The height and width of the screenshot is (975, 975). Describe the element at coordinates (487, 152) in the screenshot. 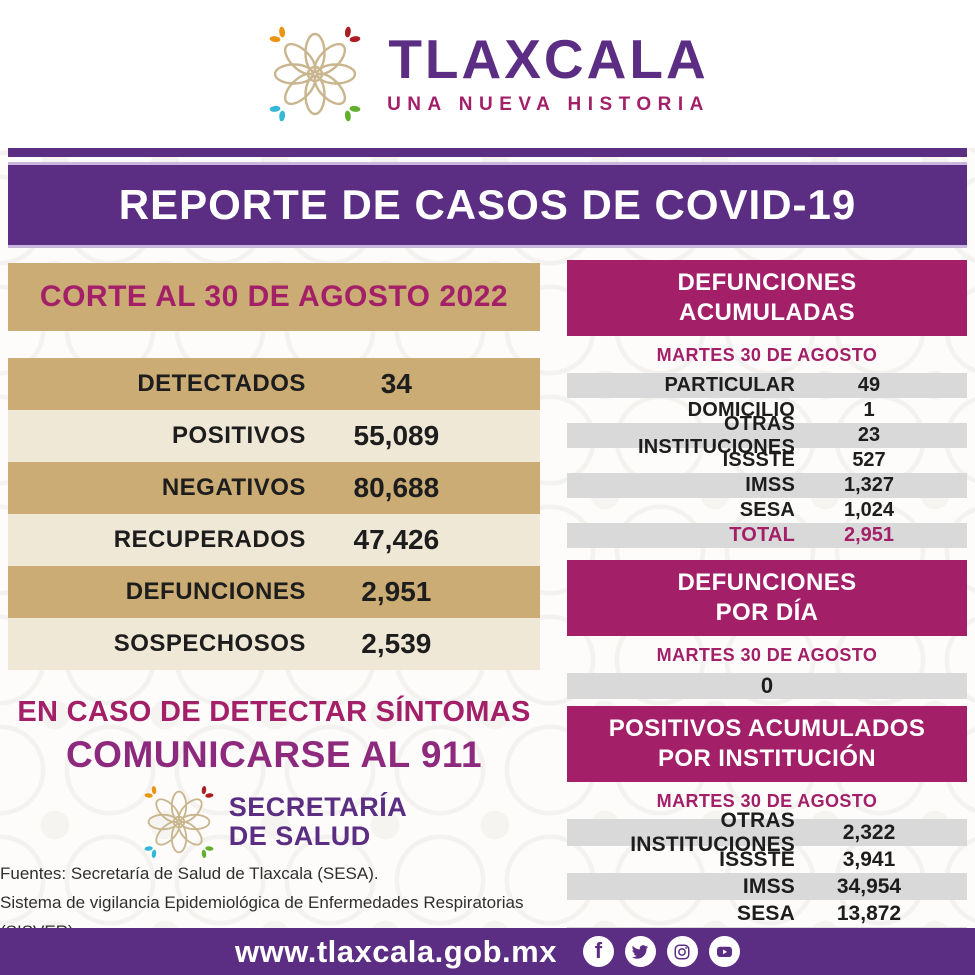

I see `purple-divider` at that location.